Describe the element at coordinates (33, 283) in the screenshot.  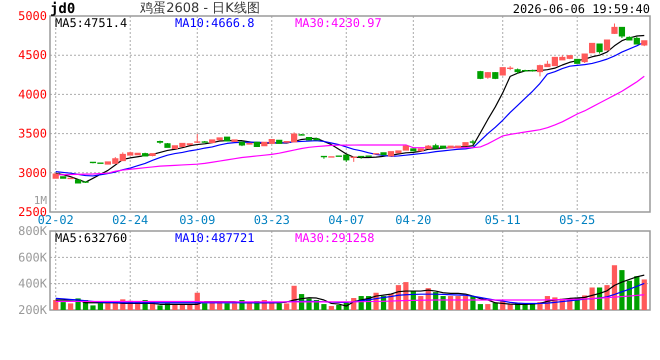
I see `y-tick-label: 400K` at that location.